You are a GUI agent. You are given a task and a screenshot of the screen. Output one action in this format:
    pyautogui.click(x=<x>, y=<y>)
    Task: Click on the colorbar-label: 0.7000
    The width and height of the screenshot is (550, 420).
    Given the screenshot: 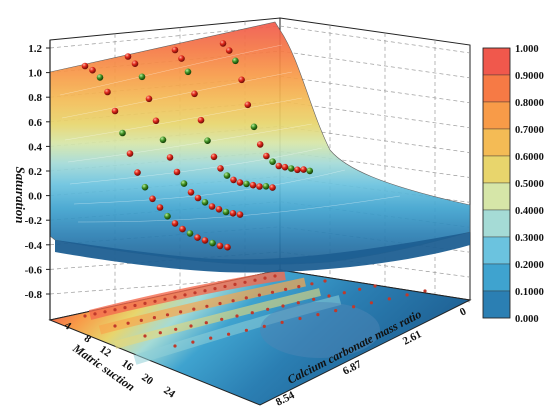 What is the action you would take?
    pyautogui.click(x=529, y=130)
    